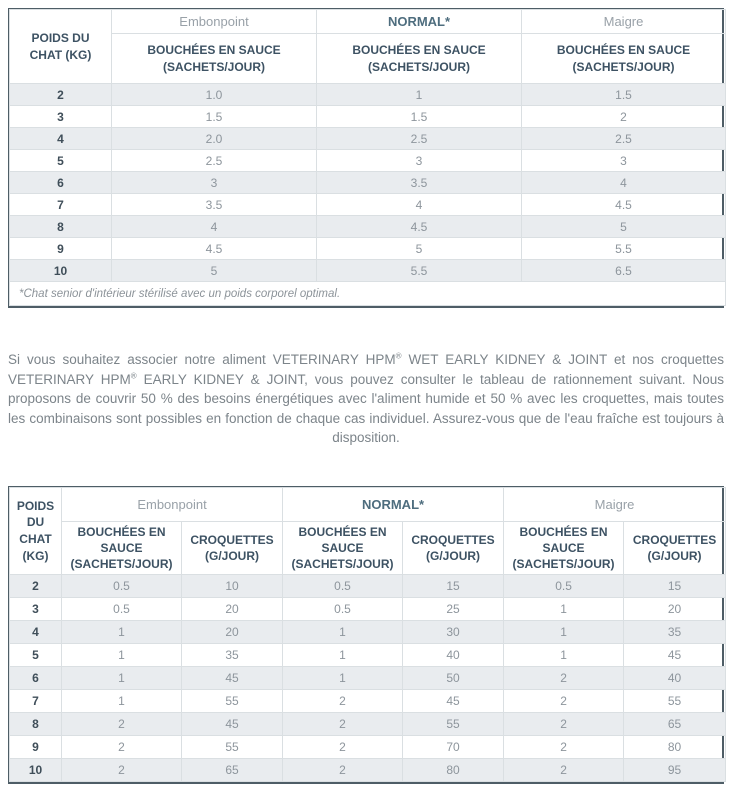 The width and height of the screenshot is (732, 796). I want to click on group-header-normal: NORMAL*, so click(419, 21).